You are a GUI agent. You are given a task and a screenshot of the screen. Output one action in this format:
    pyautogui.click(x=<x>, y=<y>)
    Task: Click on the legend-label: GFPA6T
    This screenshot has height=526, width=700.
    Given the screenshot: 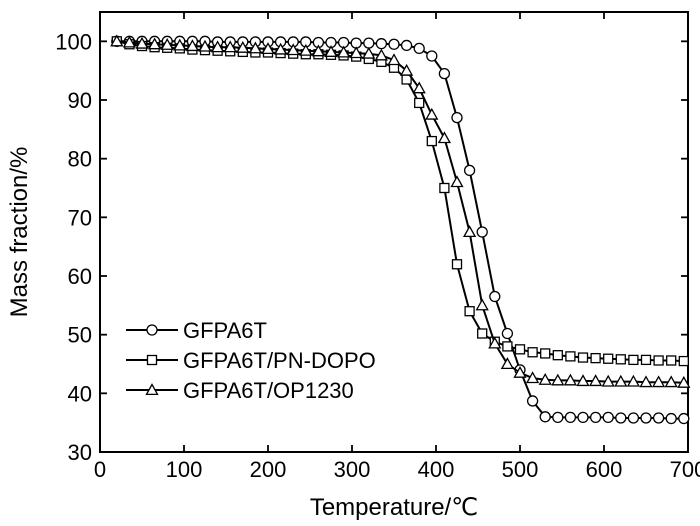 What is the action you would take?
    pyautogui.click(x=225, y=330)
    